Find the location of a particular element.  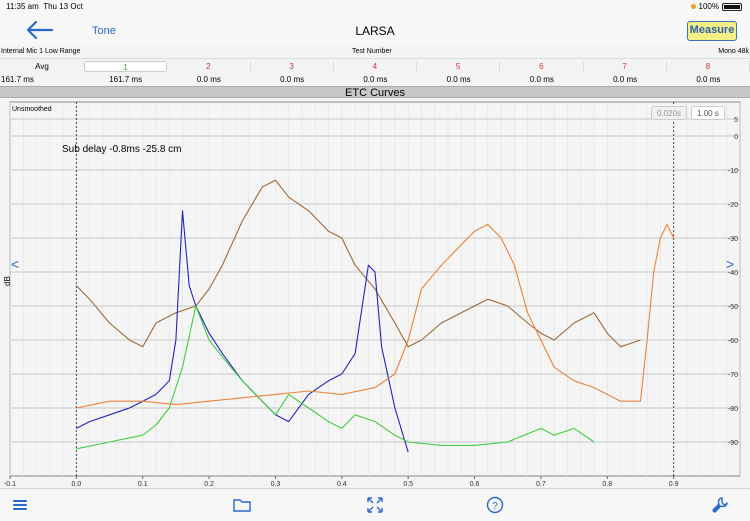

help-icon: ? is located at coordinates (495, 505).